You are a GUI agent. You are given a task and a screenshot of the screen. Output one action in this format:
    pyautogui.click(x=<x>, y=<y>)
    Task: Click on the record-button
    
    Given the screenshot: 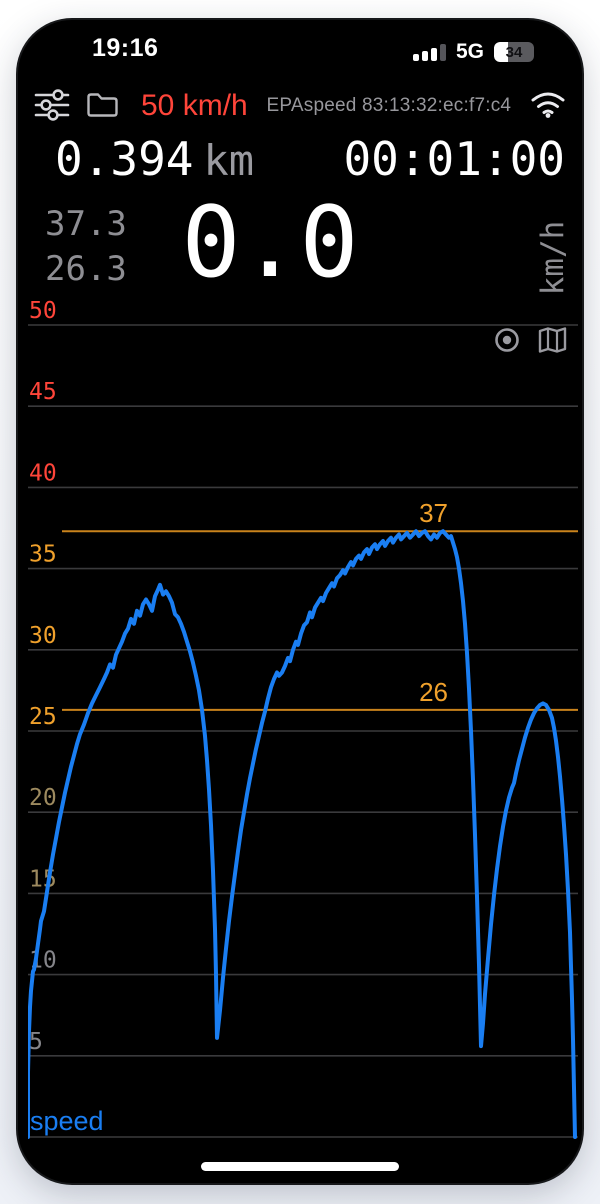 What is the action you would take?
    pyautogui.click(x=507, y=341)
    